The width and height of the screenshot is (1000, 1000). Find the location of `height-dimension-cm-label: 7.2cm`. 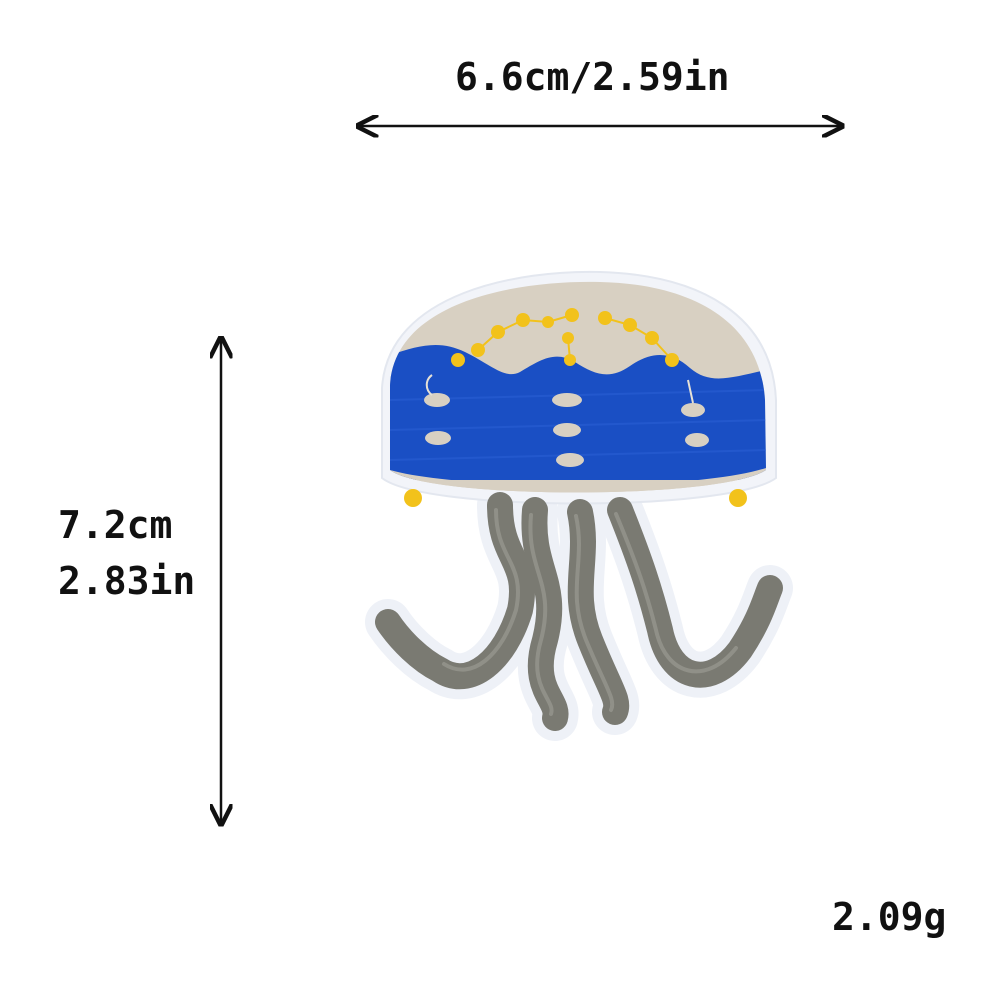

height-dimension-cm-label: 7.2cm is located at coordinates (115, 525).